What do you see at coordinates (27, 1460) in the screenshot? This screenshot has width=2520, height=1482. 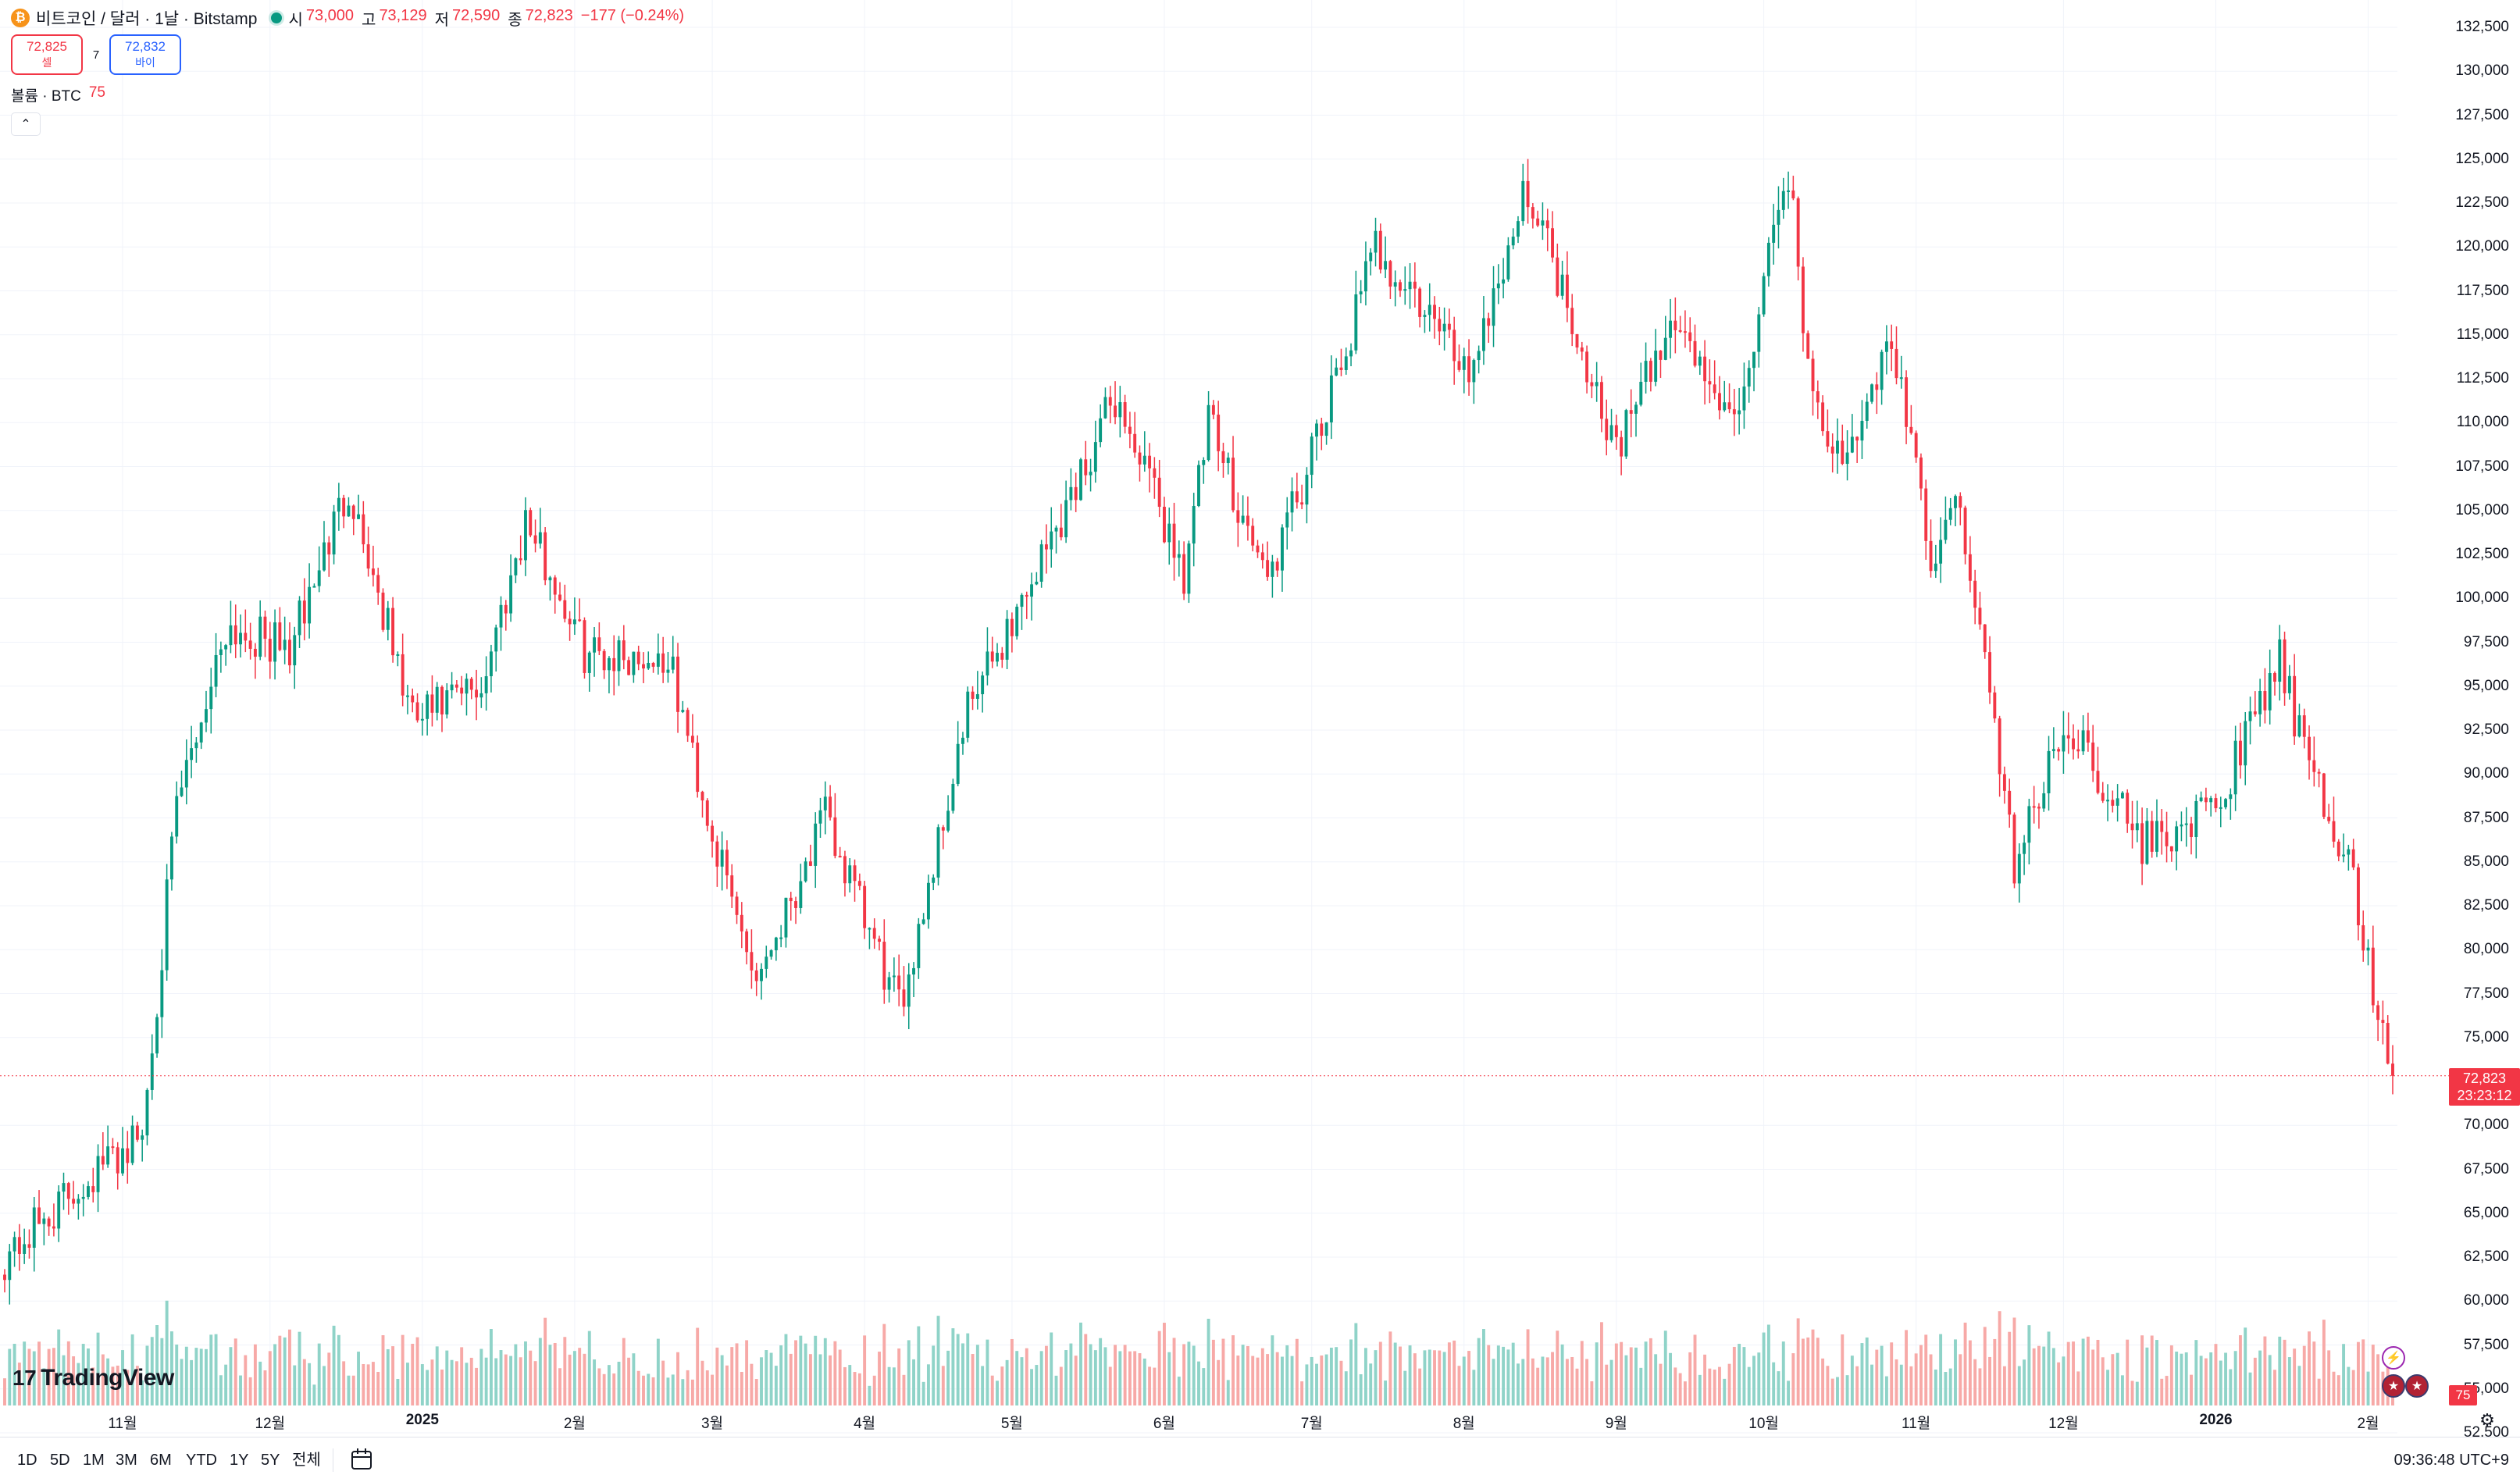 I see `range-1d-button: 1D` at bounding box center [27, 1460].